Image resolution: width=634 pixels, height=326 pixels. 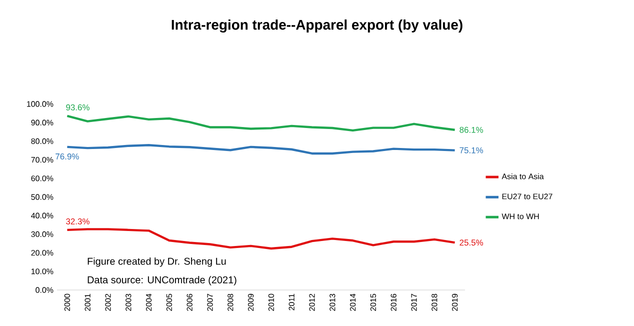 What do you see at coordinates (78, 107) in the screenshot?
I see `data-label: 93.6%` at bounding box center [78, 107].